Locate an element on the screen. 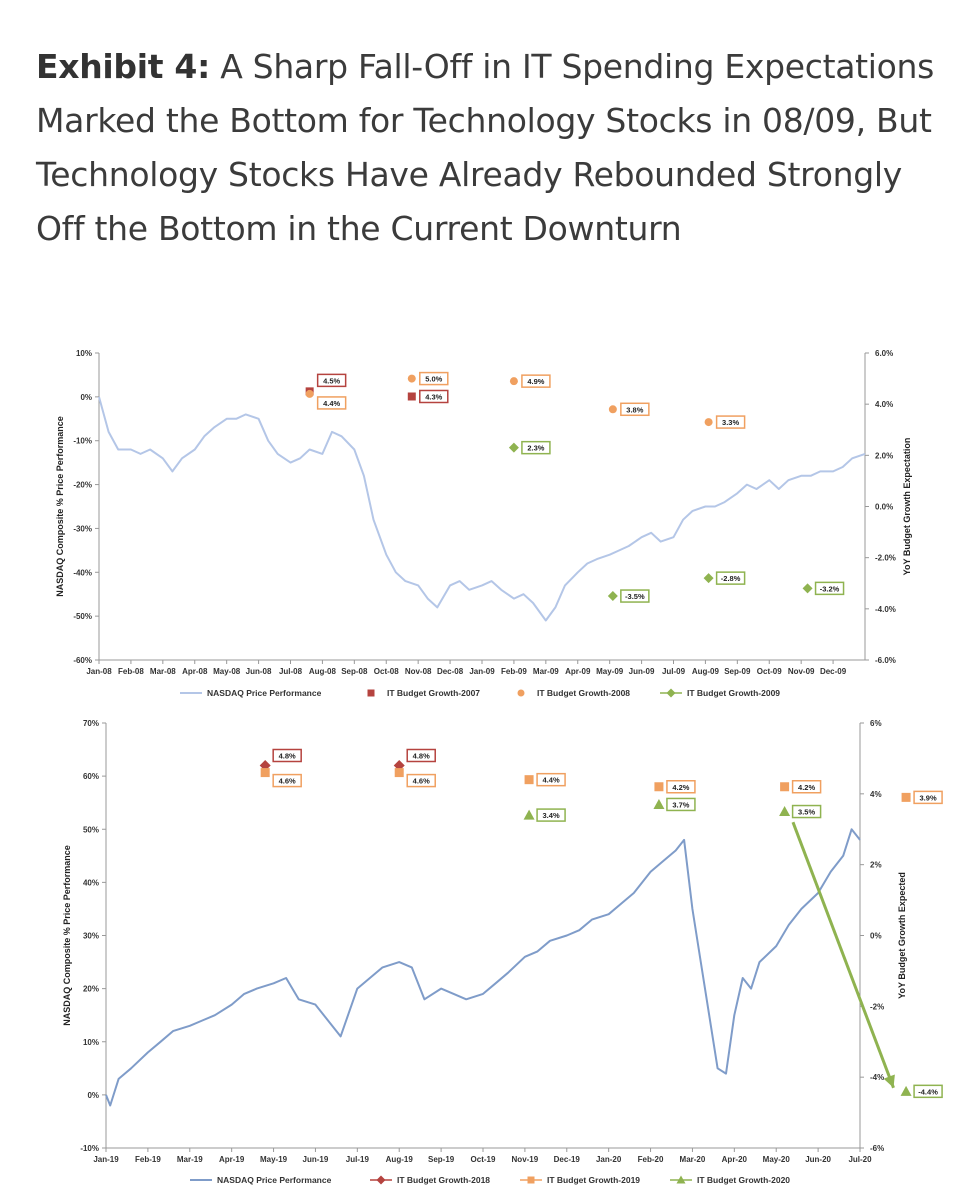 The image size is (971, 1200). data-label: -3.5% is located at coordinates (635, 596).